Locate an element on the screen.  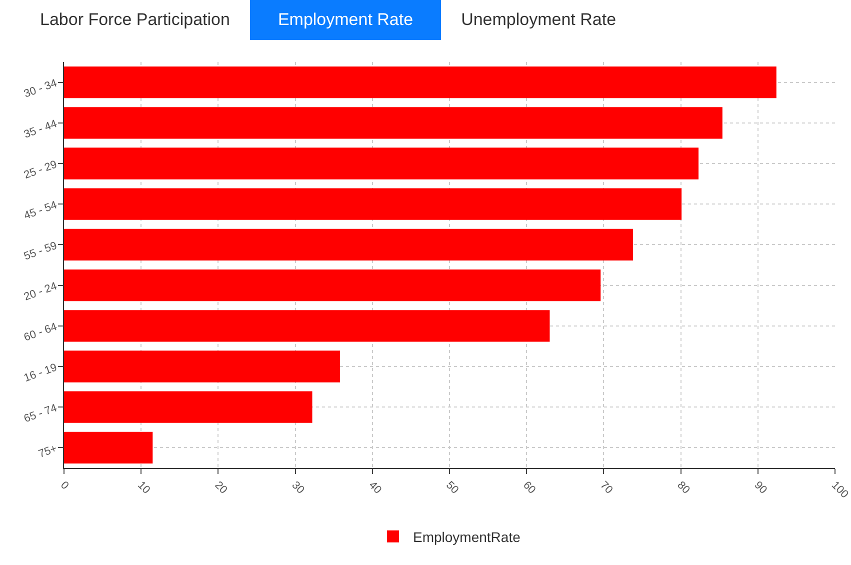
x-tick-label: 60 is located at coordinates (529, 487).